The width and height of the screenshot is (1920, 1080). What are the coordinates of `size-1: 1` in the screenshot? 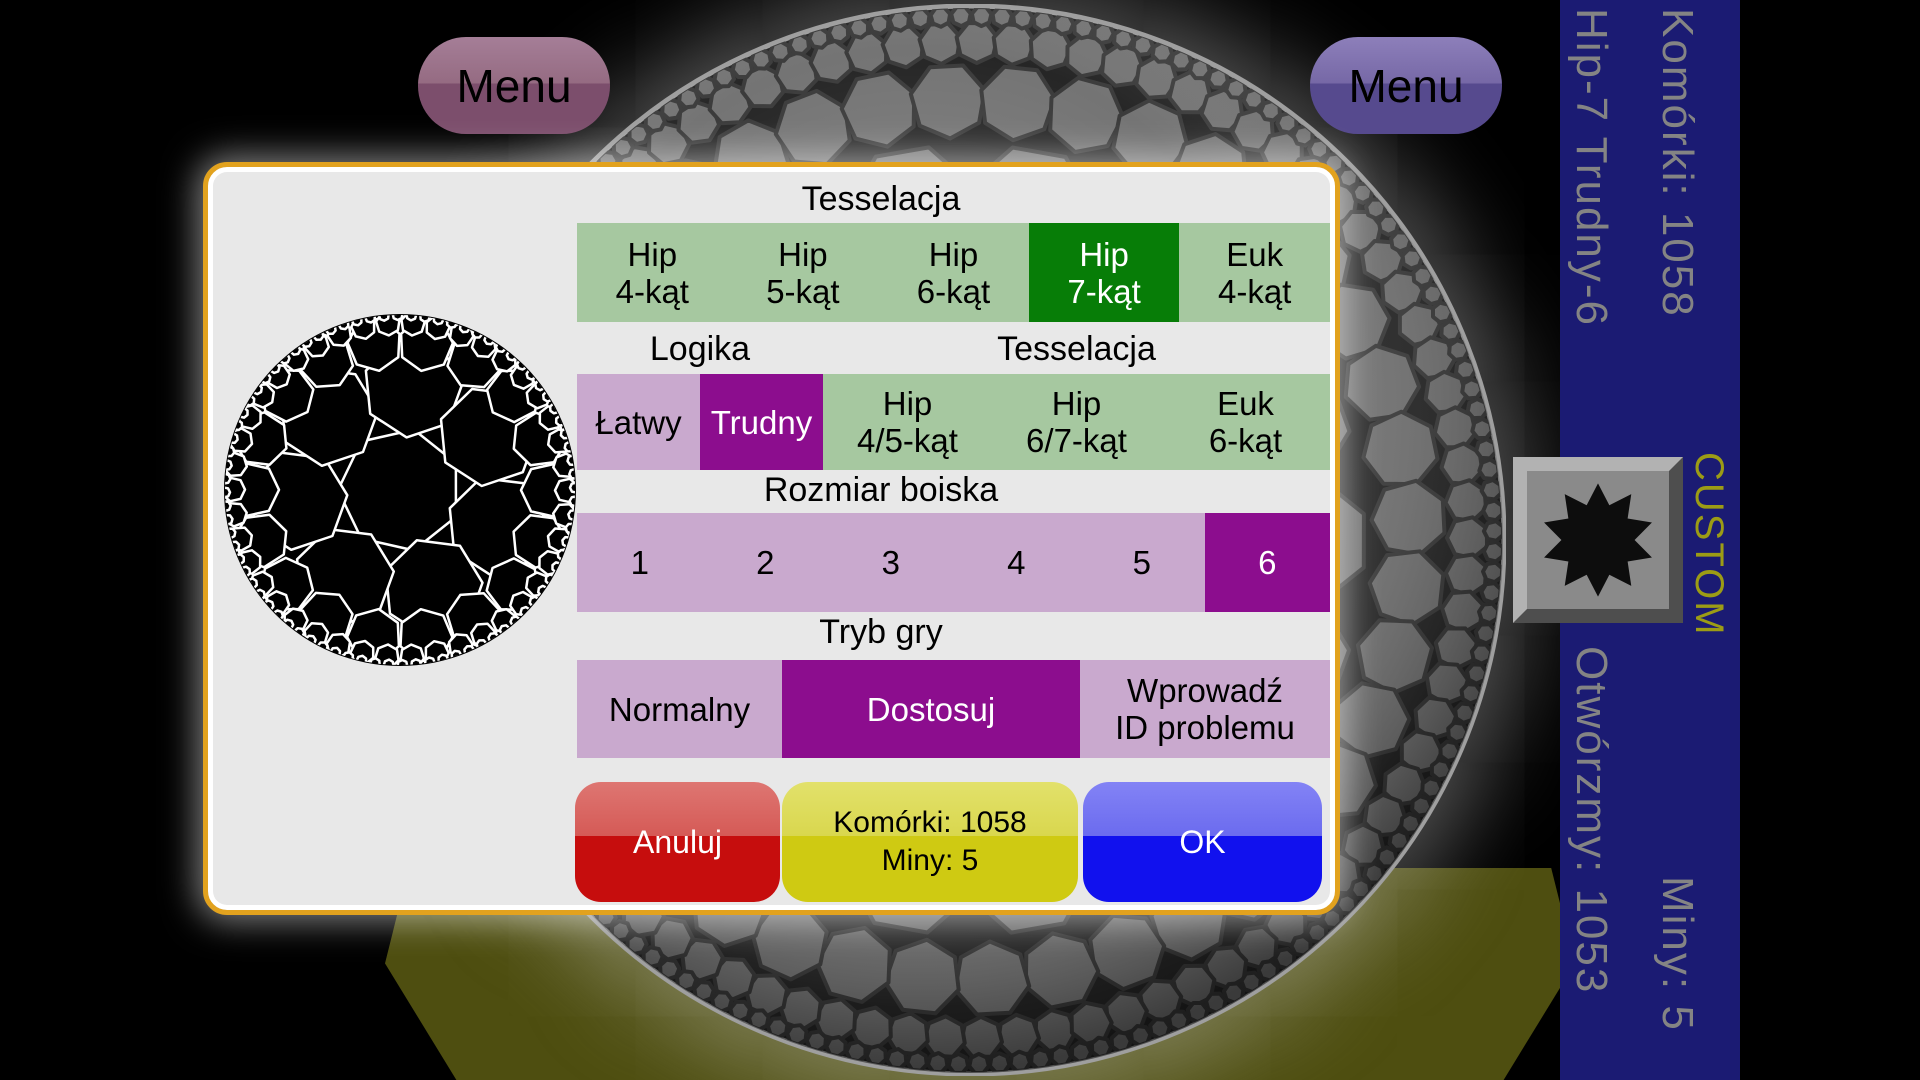 It's located at (640, 562).